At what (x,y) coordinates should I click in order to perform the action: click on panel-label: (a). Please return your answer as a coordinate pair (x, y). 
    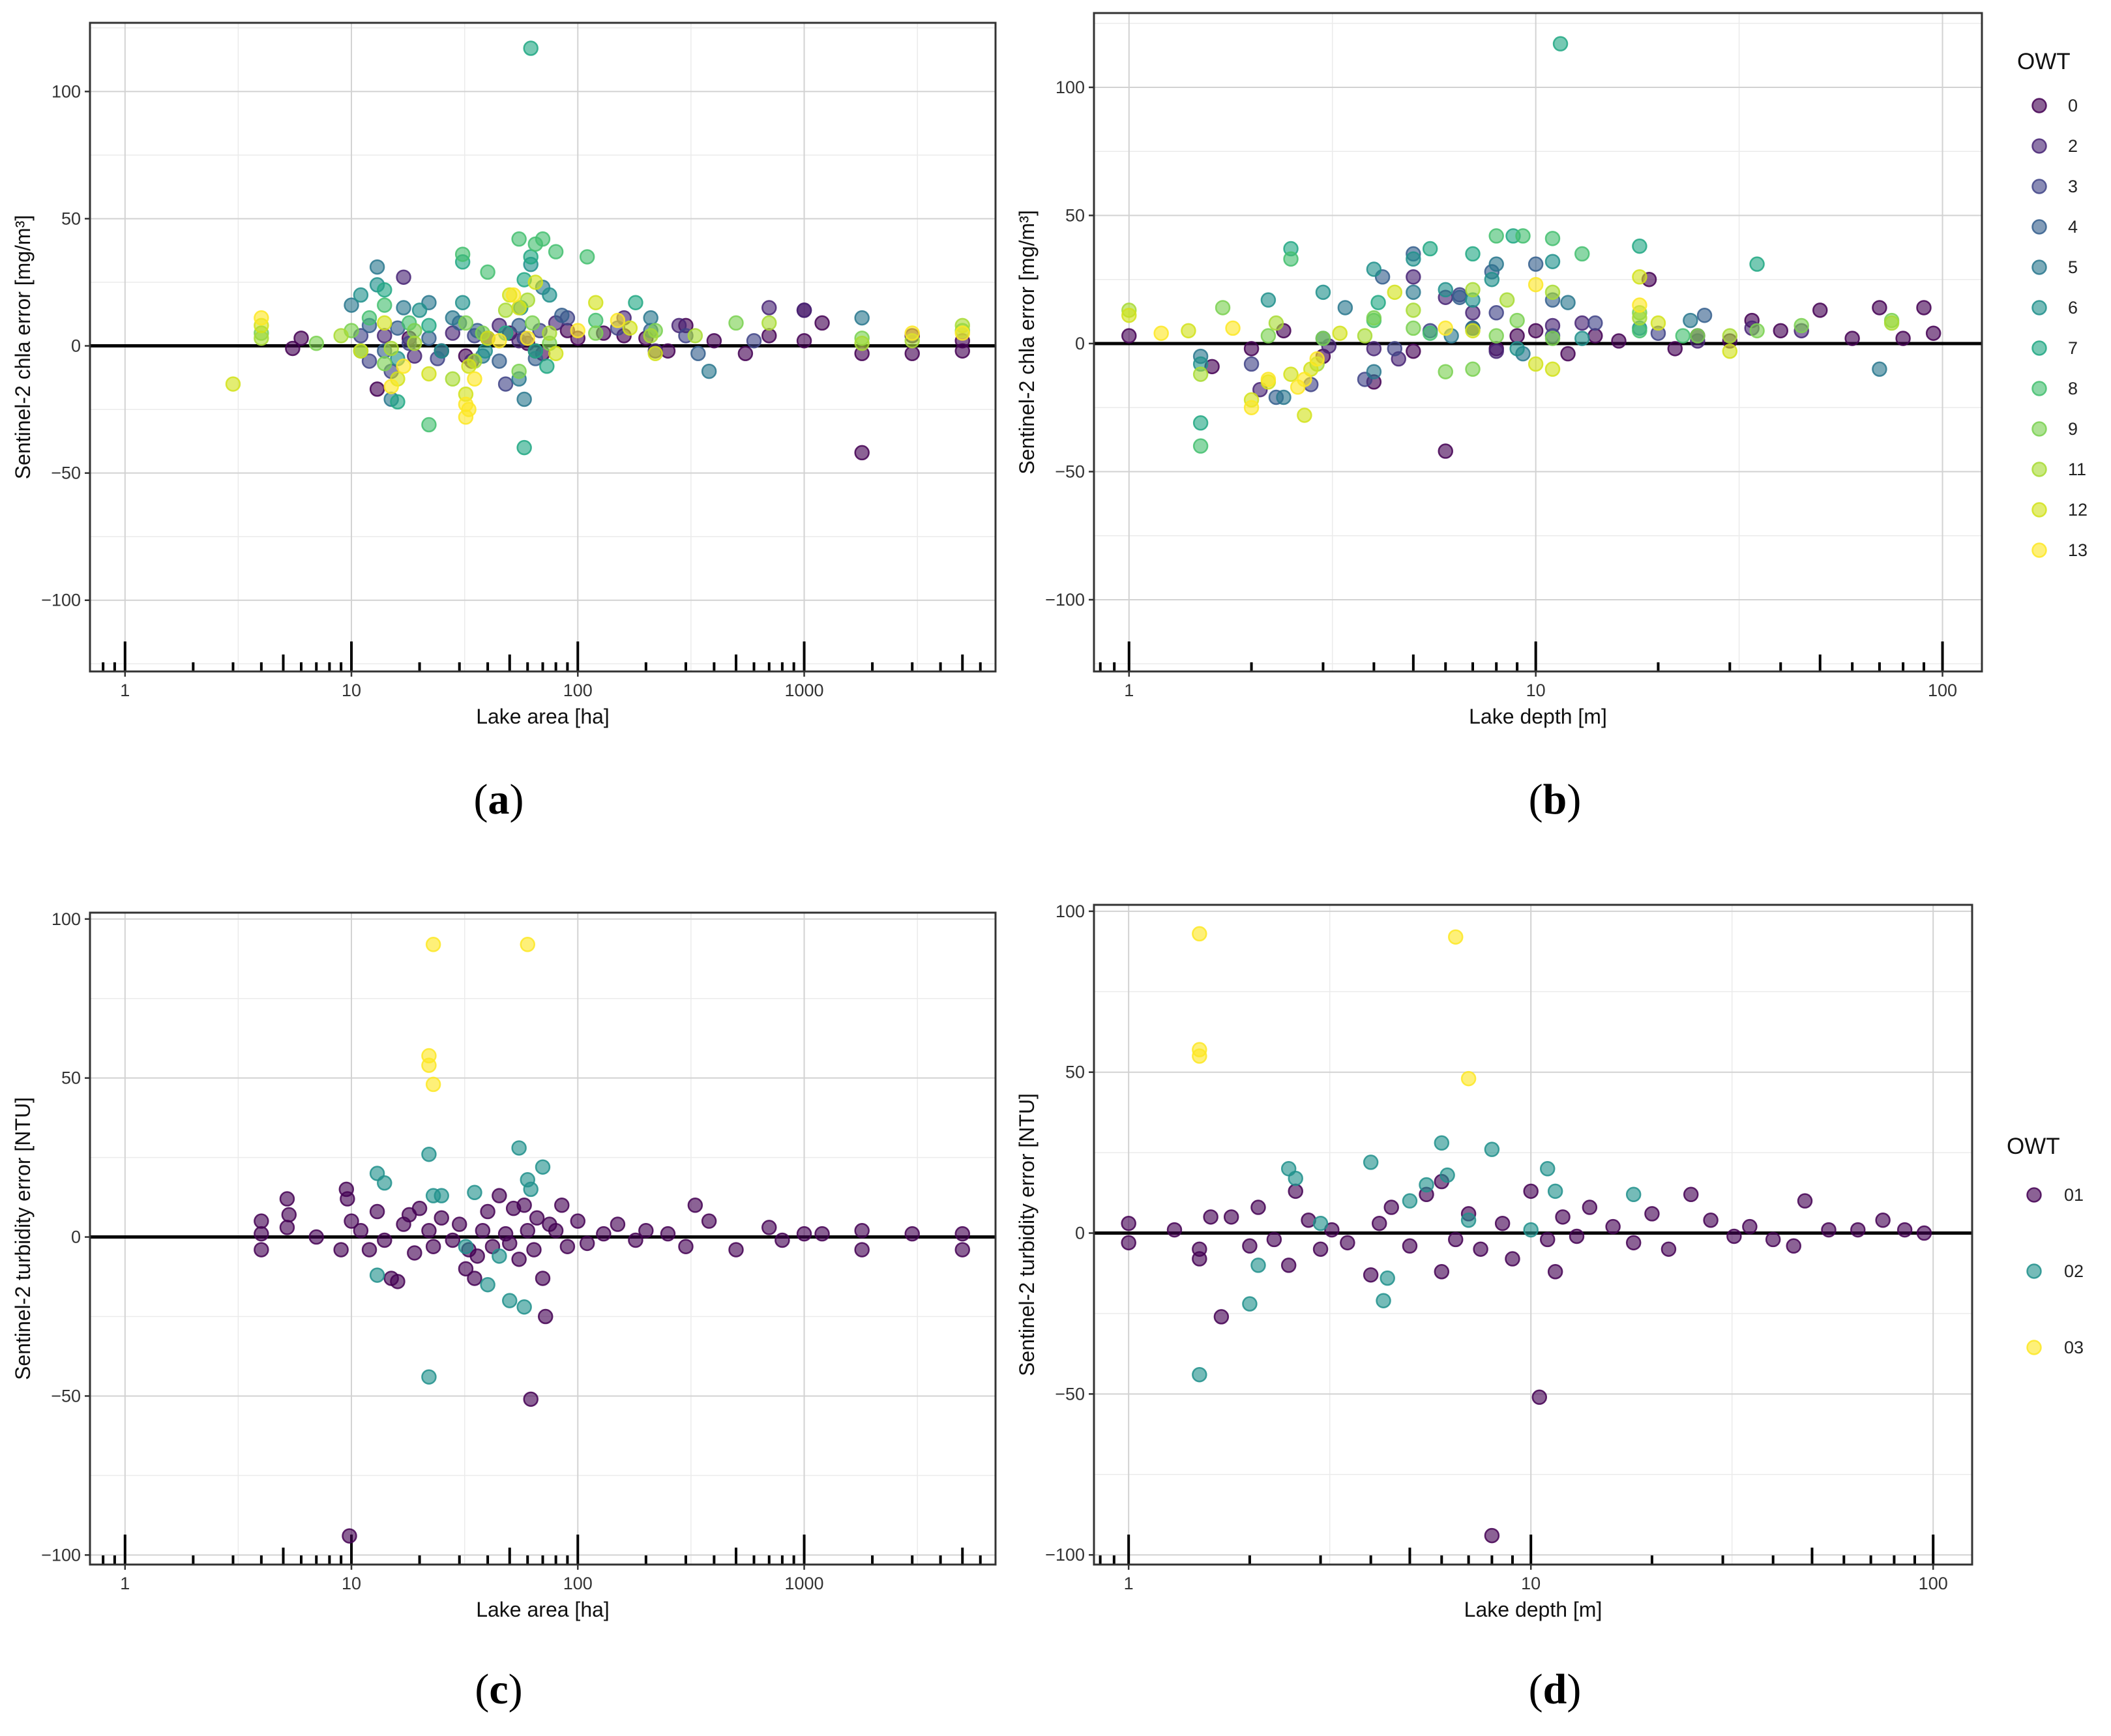
    Looking at the image, I should click on (499, 799).